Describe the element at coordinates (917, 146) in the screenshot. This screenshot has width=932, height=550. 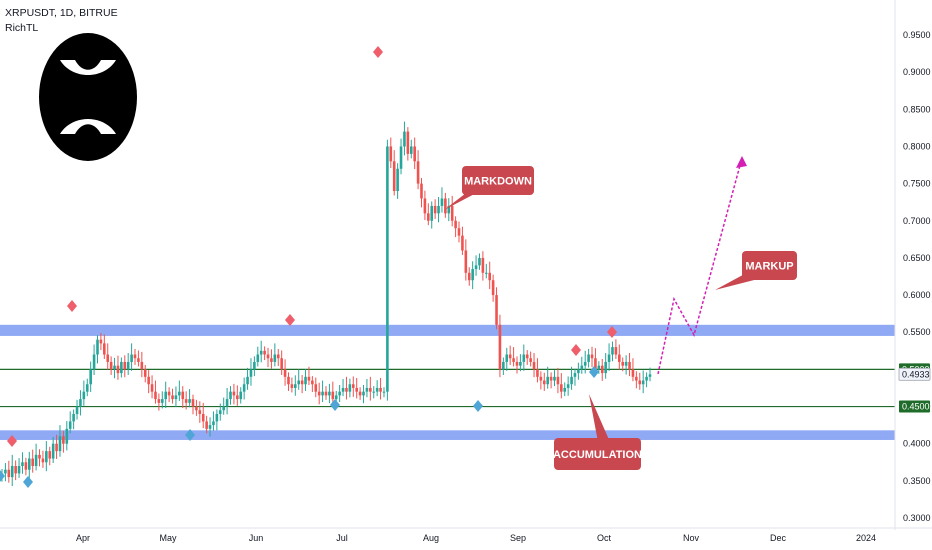
I see `price-tick-label: 0.8000` at that location.